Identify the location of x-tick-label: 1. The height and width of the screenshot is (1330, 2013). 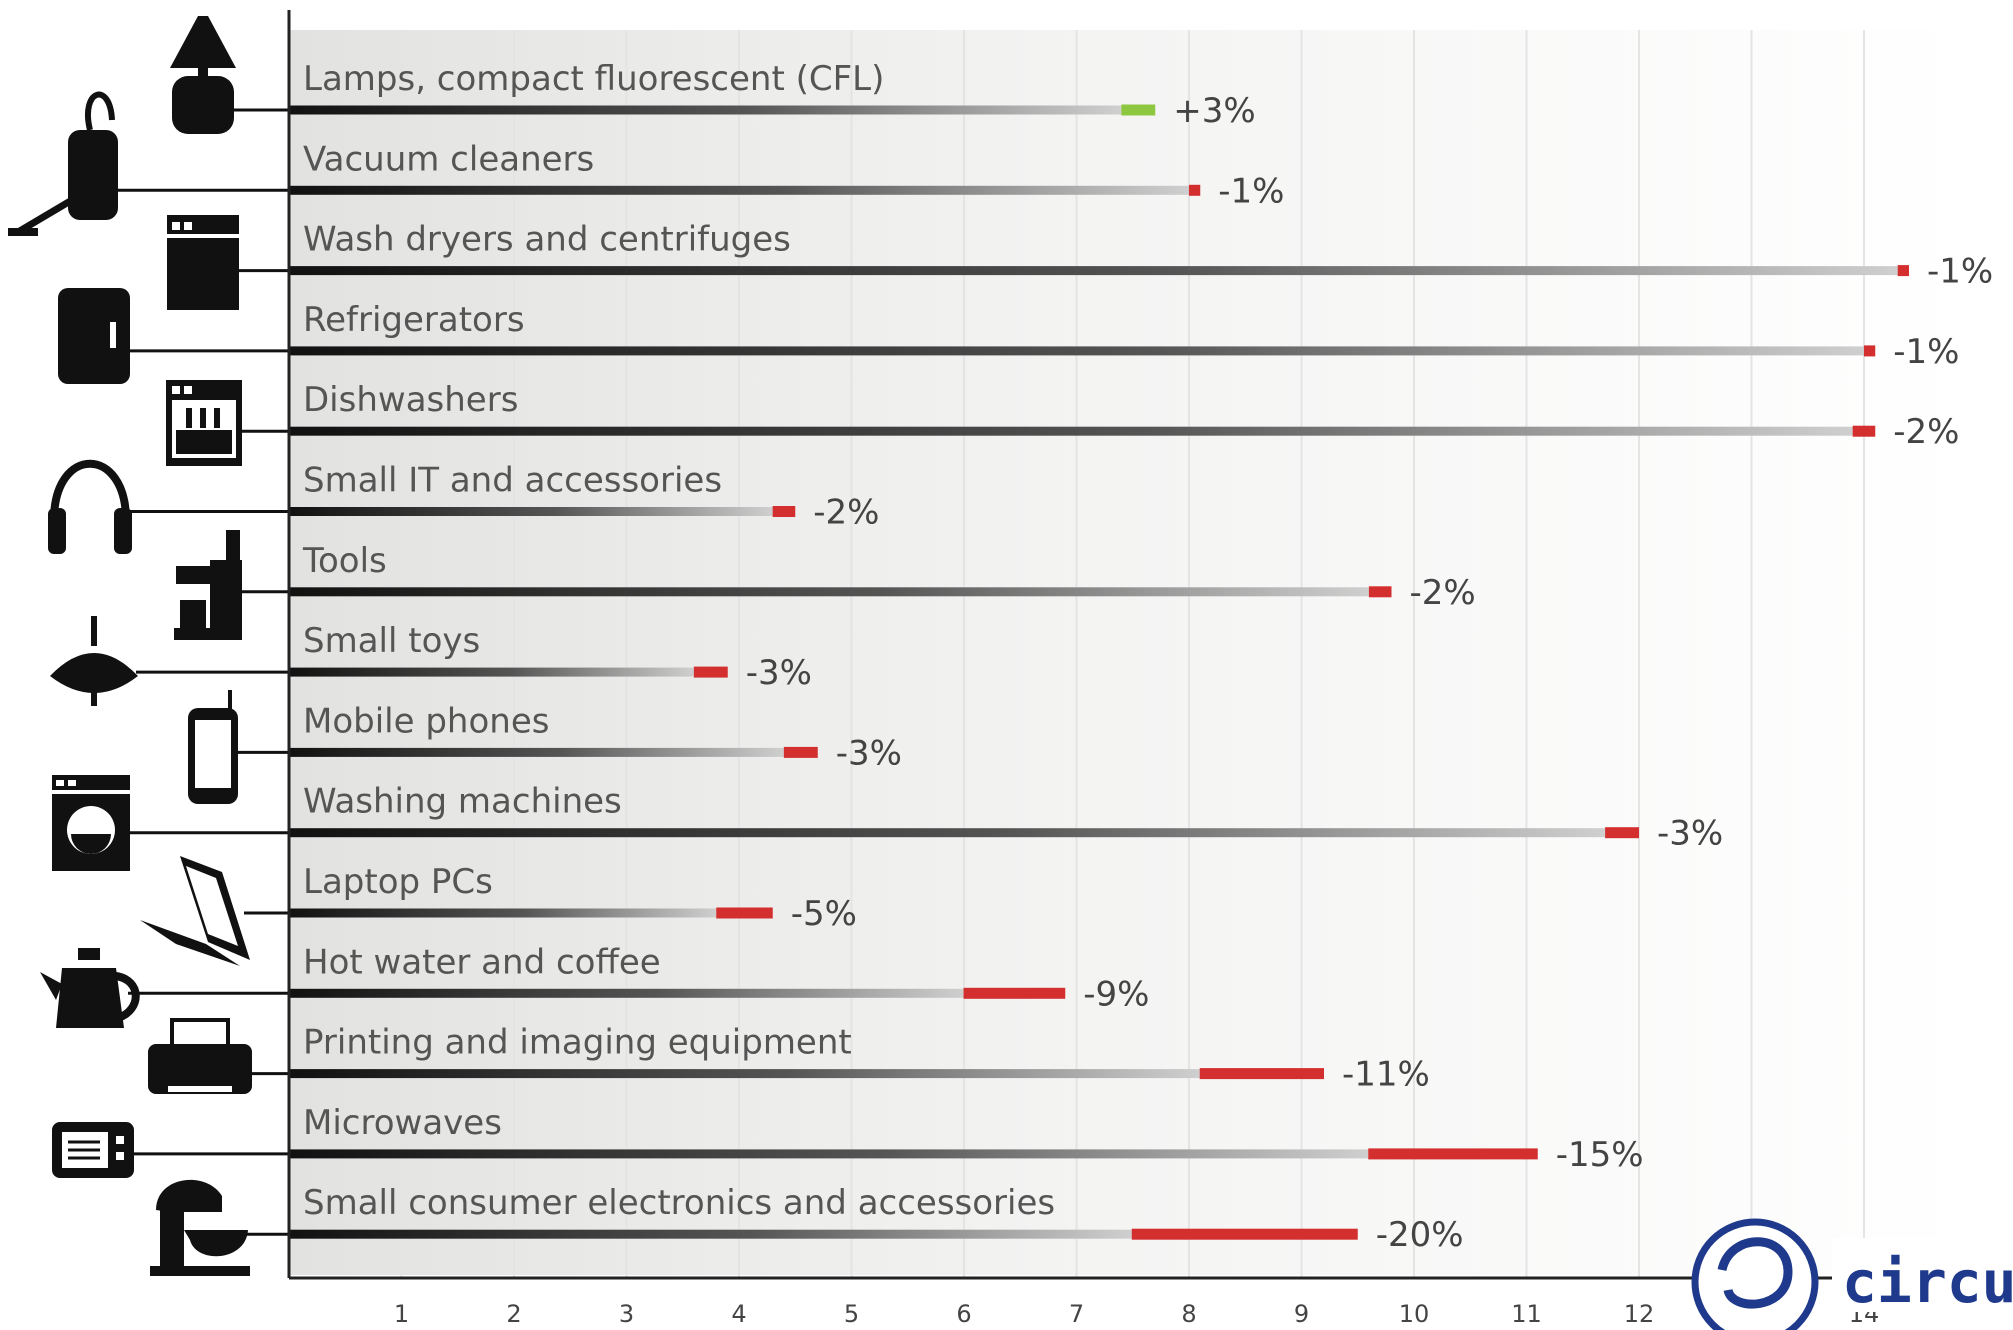
(401, 1314).